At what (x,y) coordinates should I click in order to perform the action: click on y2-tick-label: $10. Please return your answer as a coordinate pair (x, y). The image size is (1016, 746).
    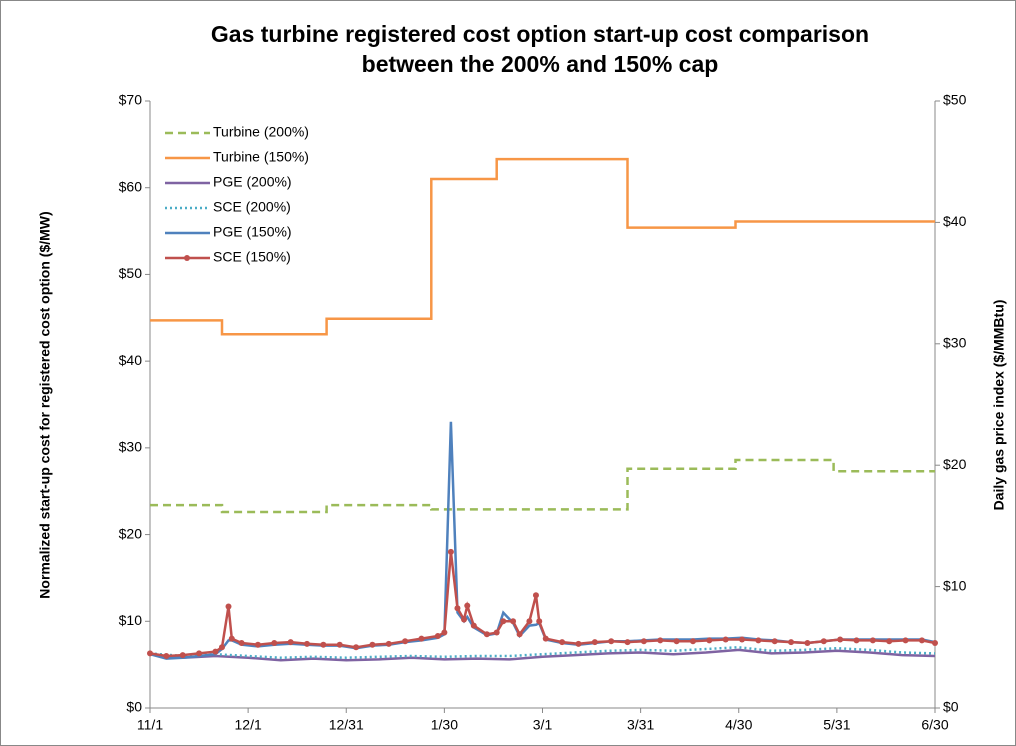
    Looking at the image, I should click on (955, 585).